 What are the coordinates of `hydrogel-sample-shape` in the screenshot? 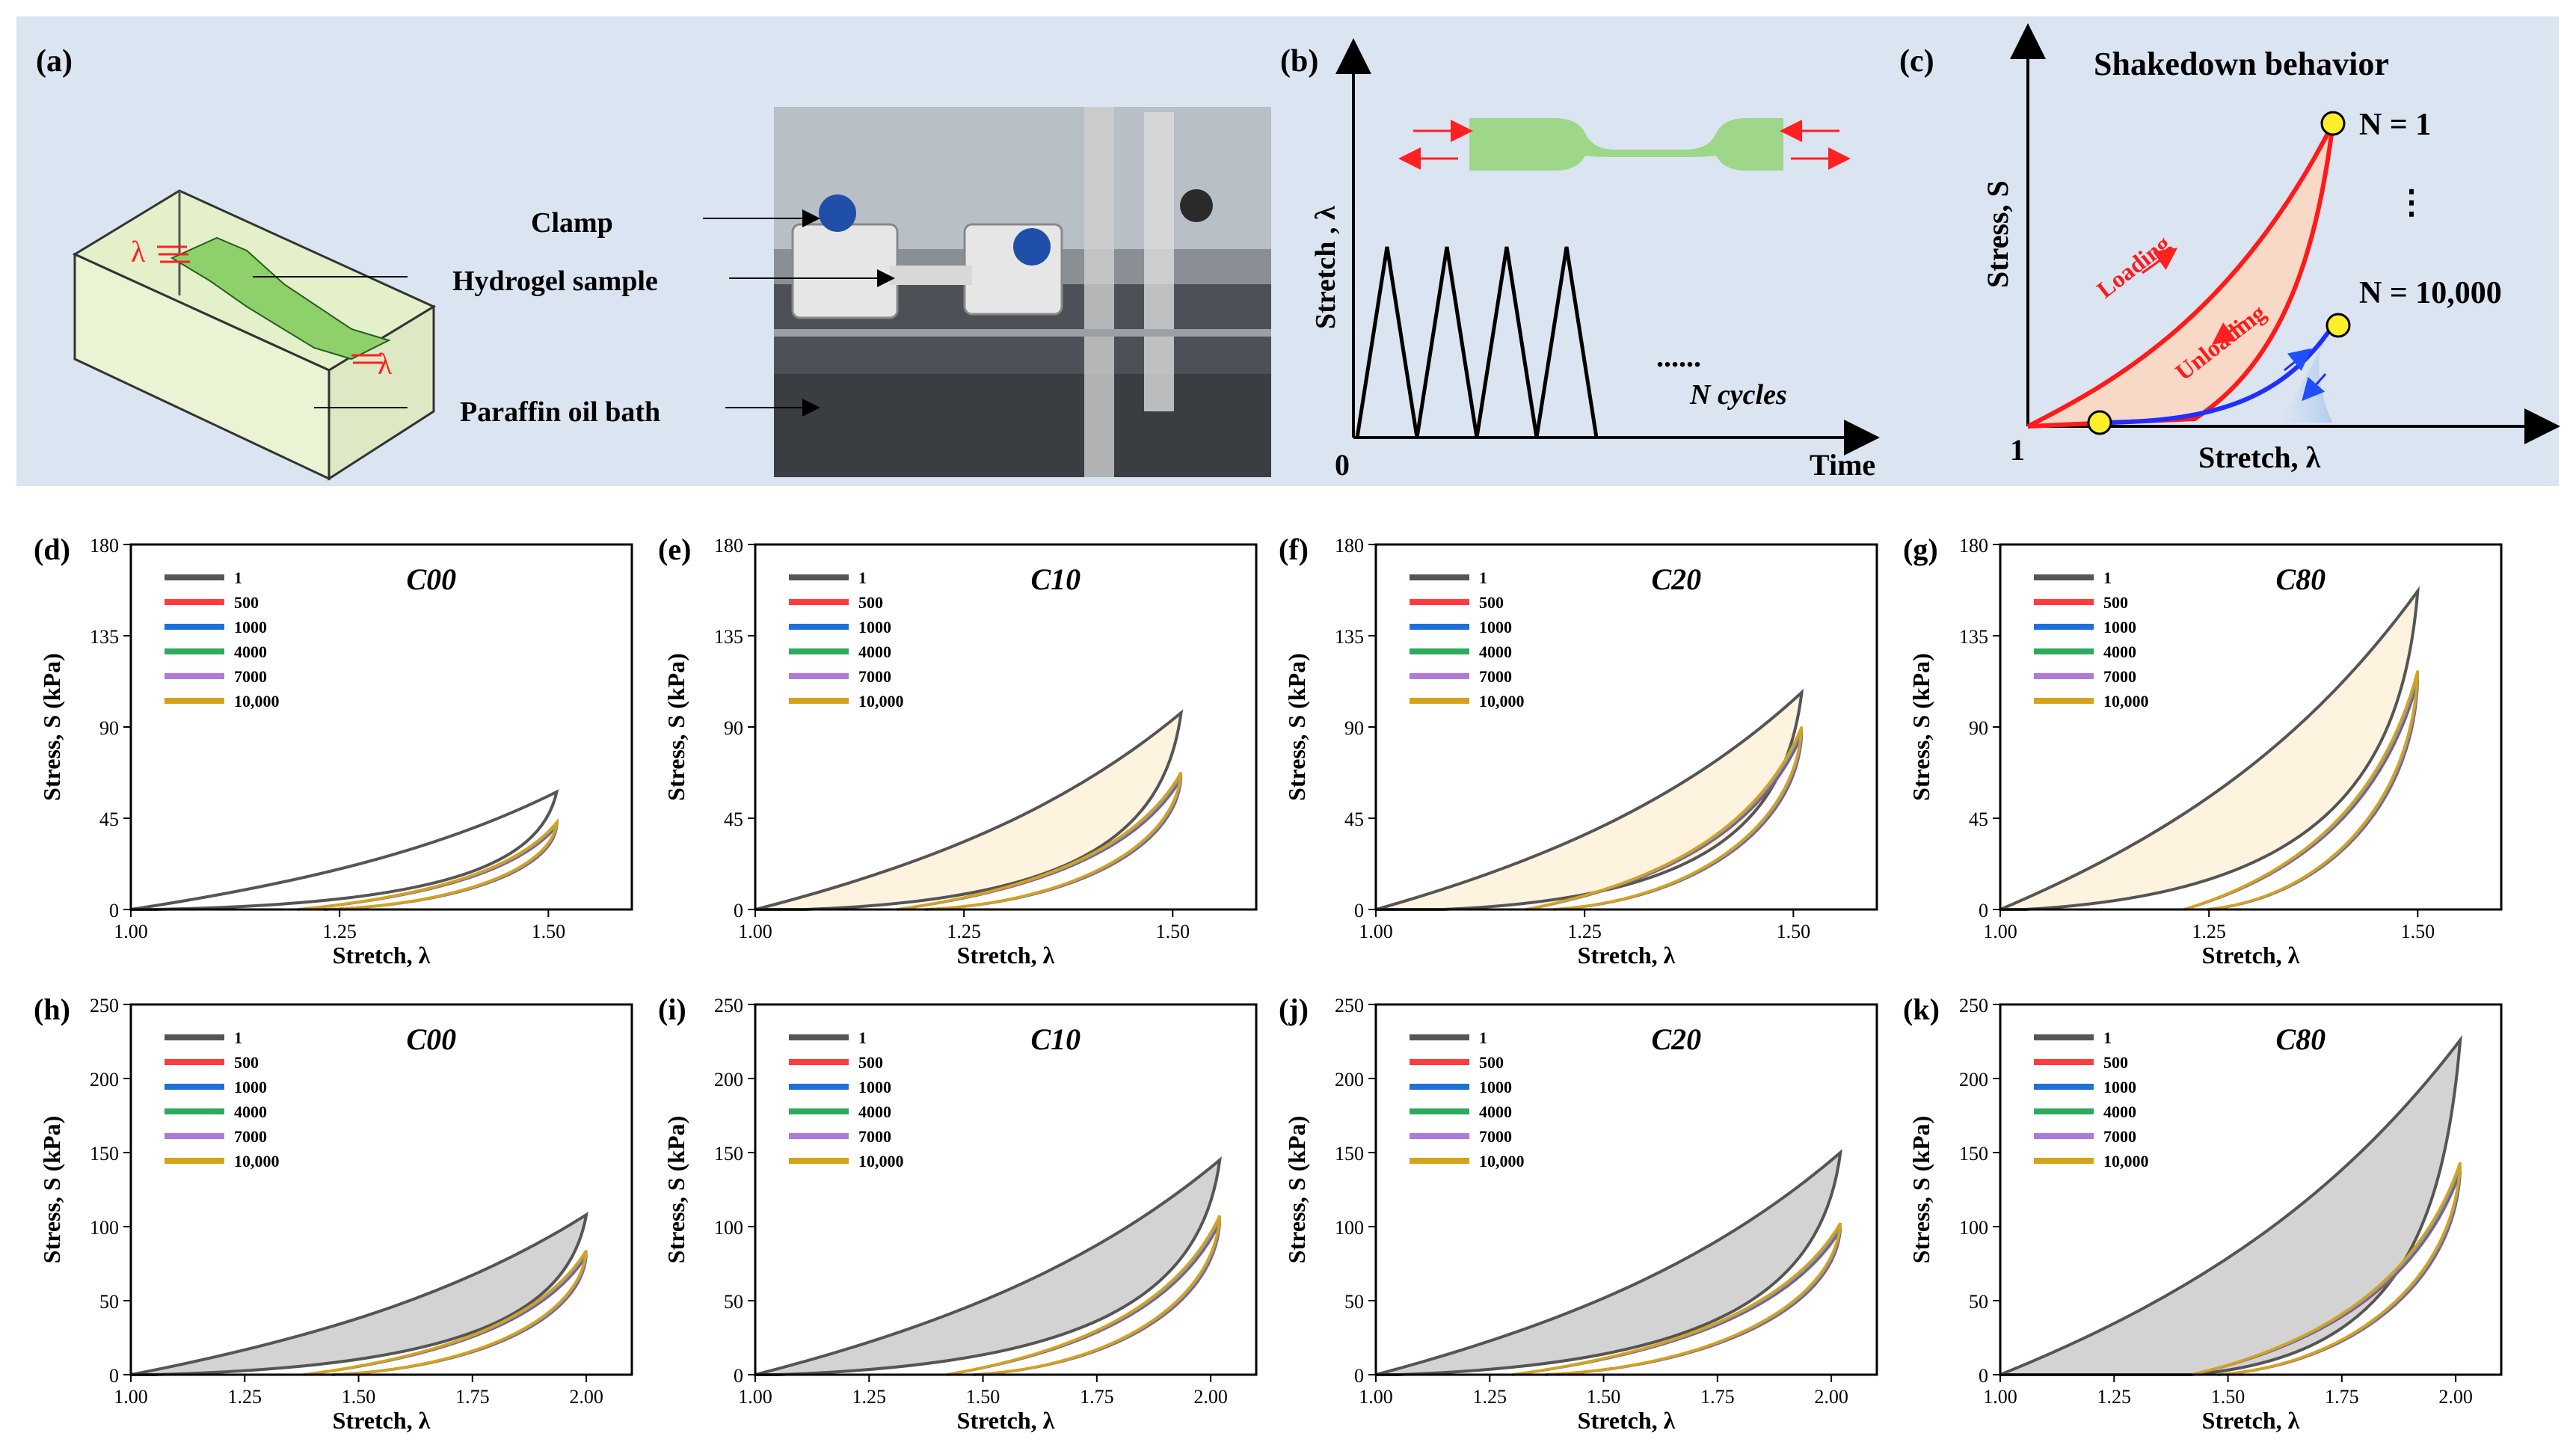 It's located at (280, 298).